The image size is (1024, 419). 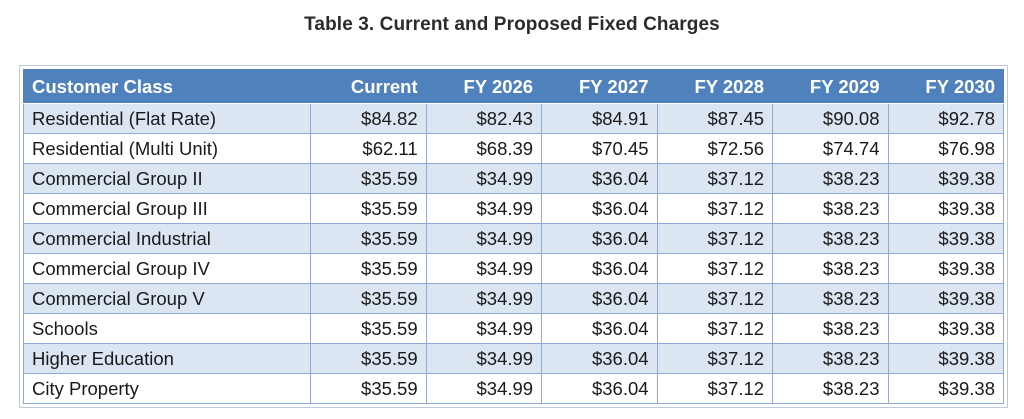 I want to click on charge-cell: $62.11, so click(x=368, y=148).